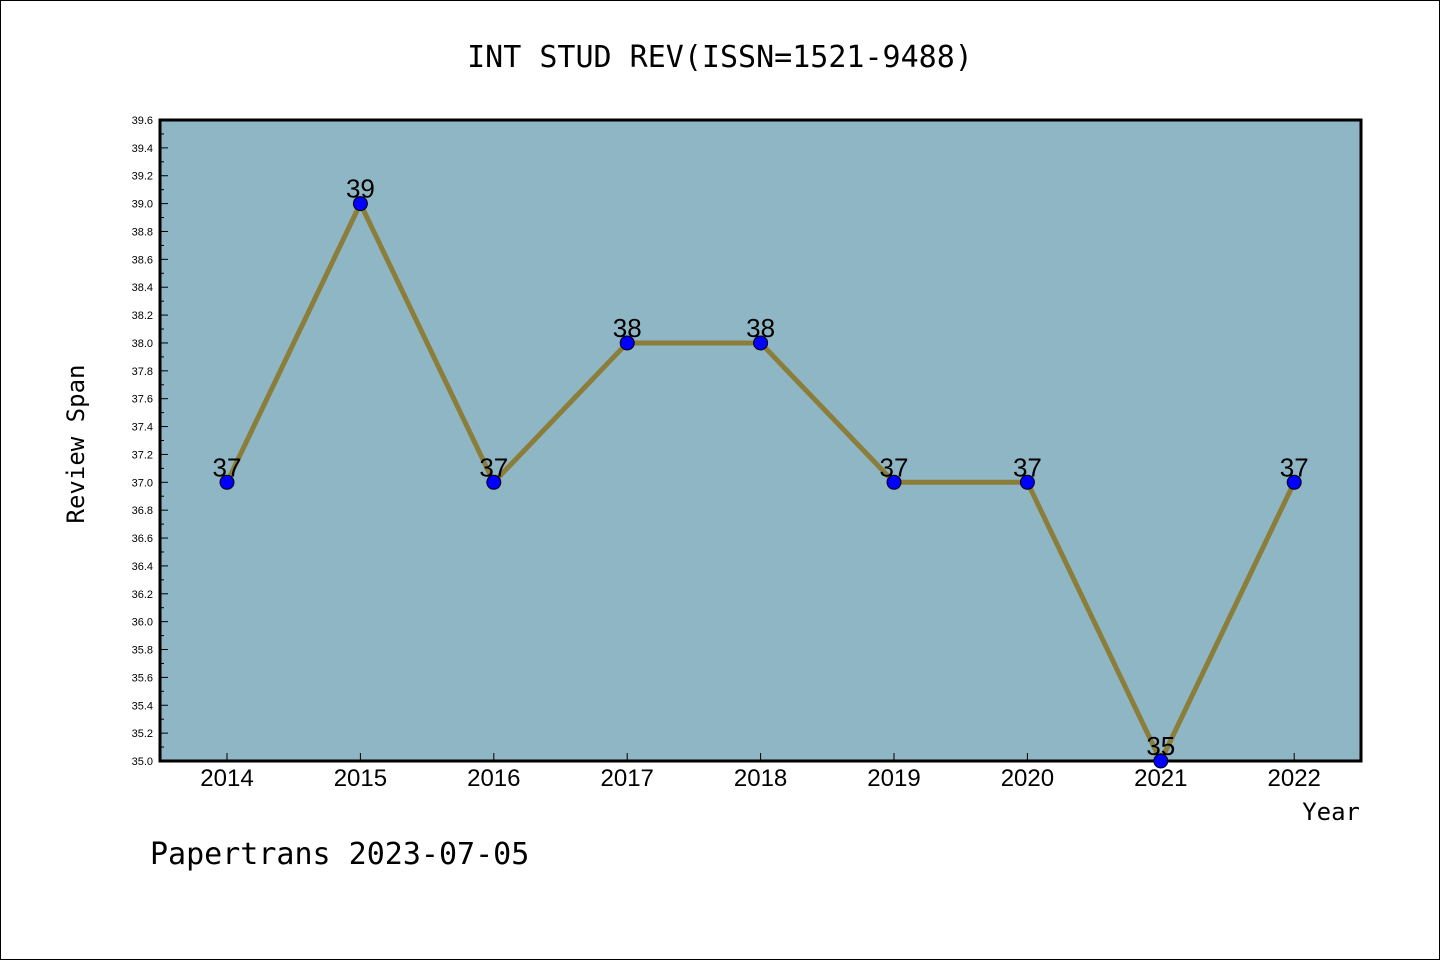  What do you see at coordinates (142, 372) in the screenshot?
I see `y-tick-label: 37.8` at bounding box center [142, 372].